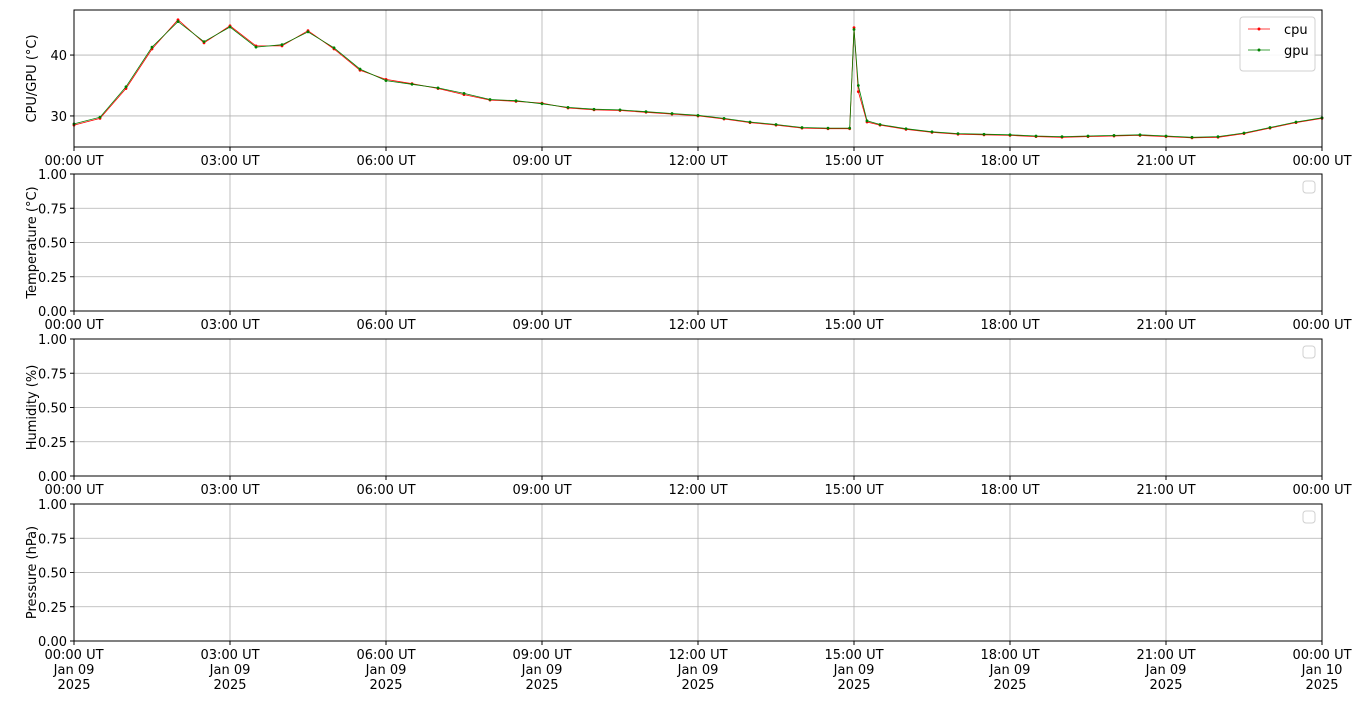 The image size is (1363, 707). Describe the element at coordinates (1296, 30) in the screenshot. I see `legend-label: cpu` at that location.